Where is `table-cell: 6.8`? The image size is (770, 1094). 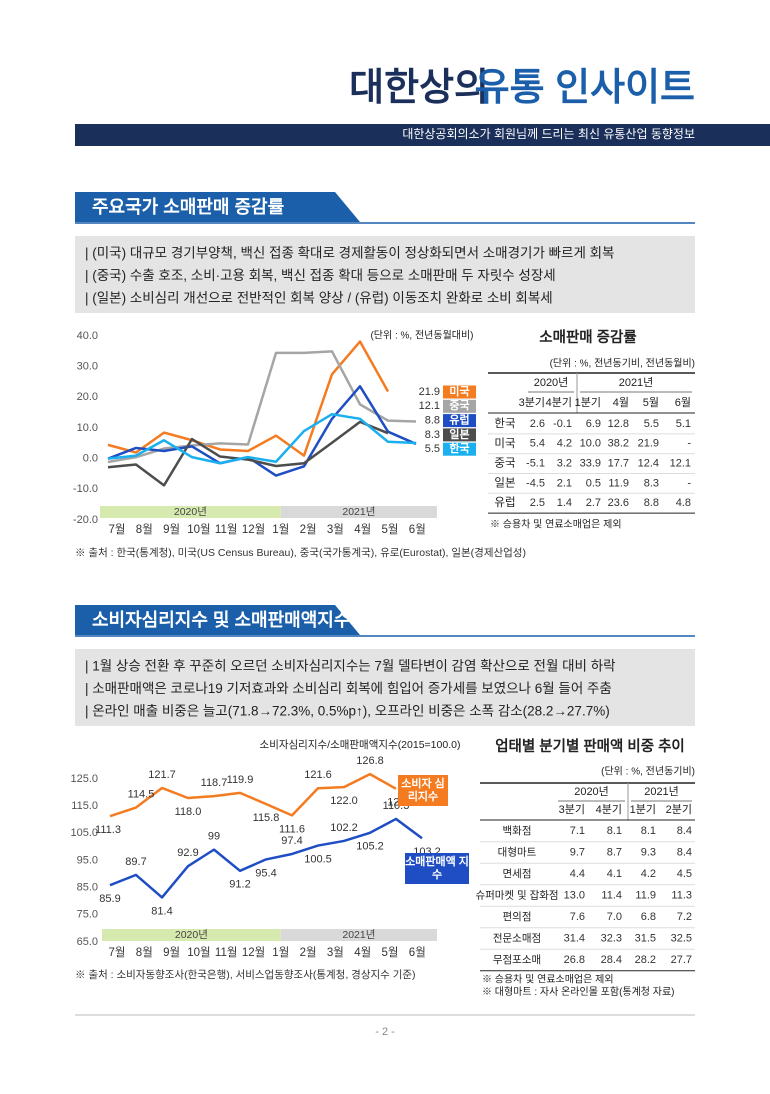
table-cell: 6.8 is located at coordinates (648, 917).